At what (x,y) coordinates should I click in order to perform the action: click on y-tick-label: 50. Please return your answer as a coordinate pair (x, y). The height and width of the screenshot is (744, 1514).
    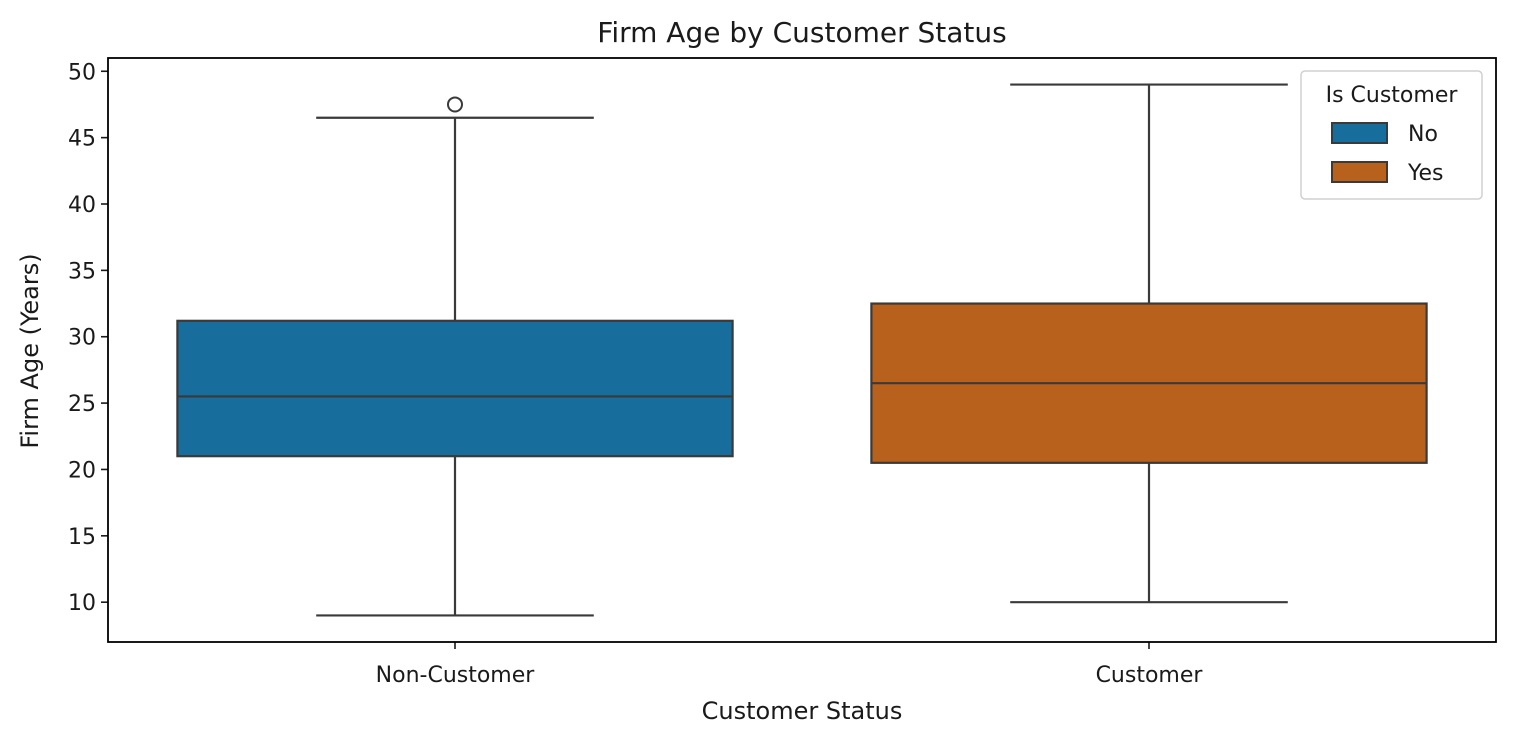
    Looking at the image, I should click on (82, 72).